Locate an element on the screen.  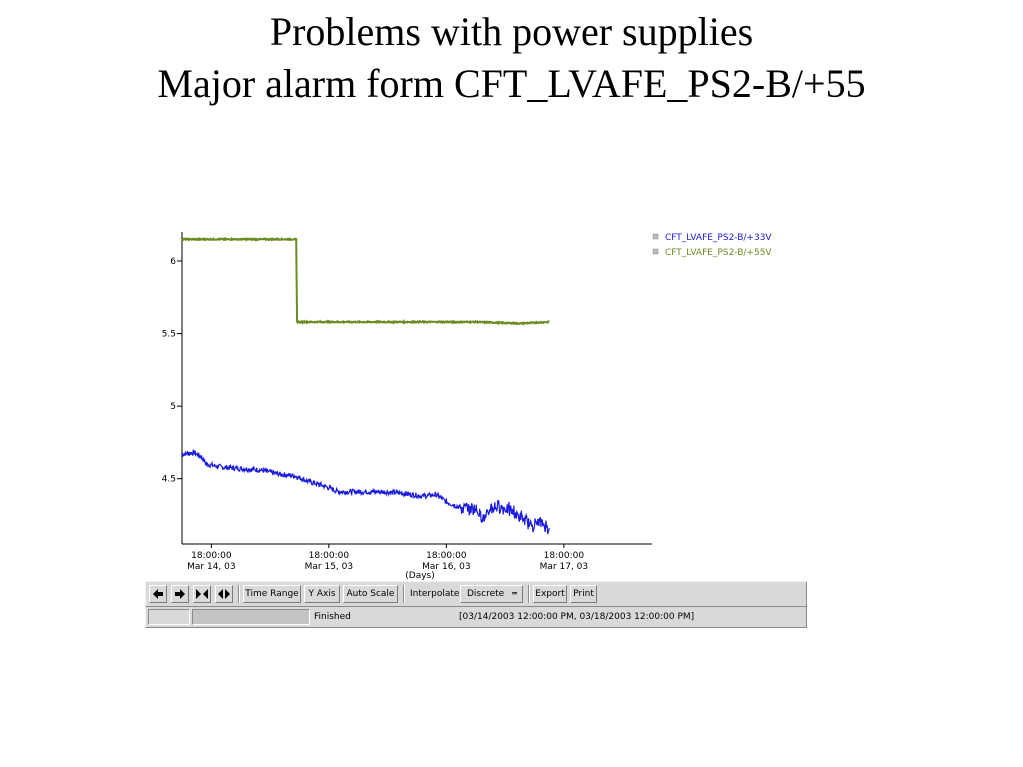
expand-icon is located at coordinates (224, 594).